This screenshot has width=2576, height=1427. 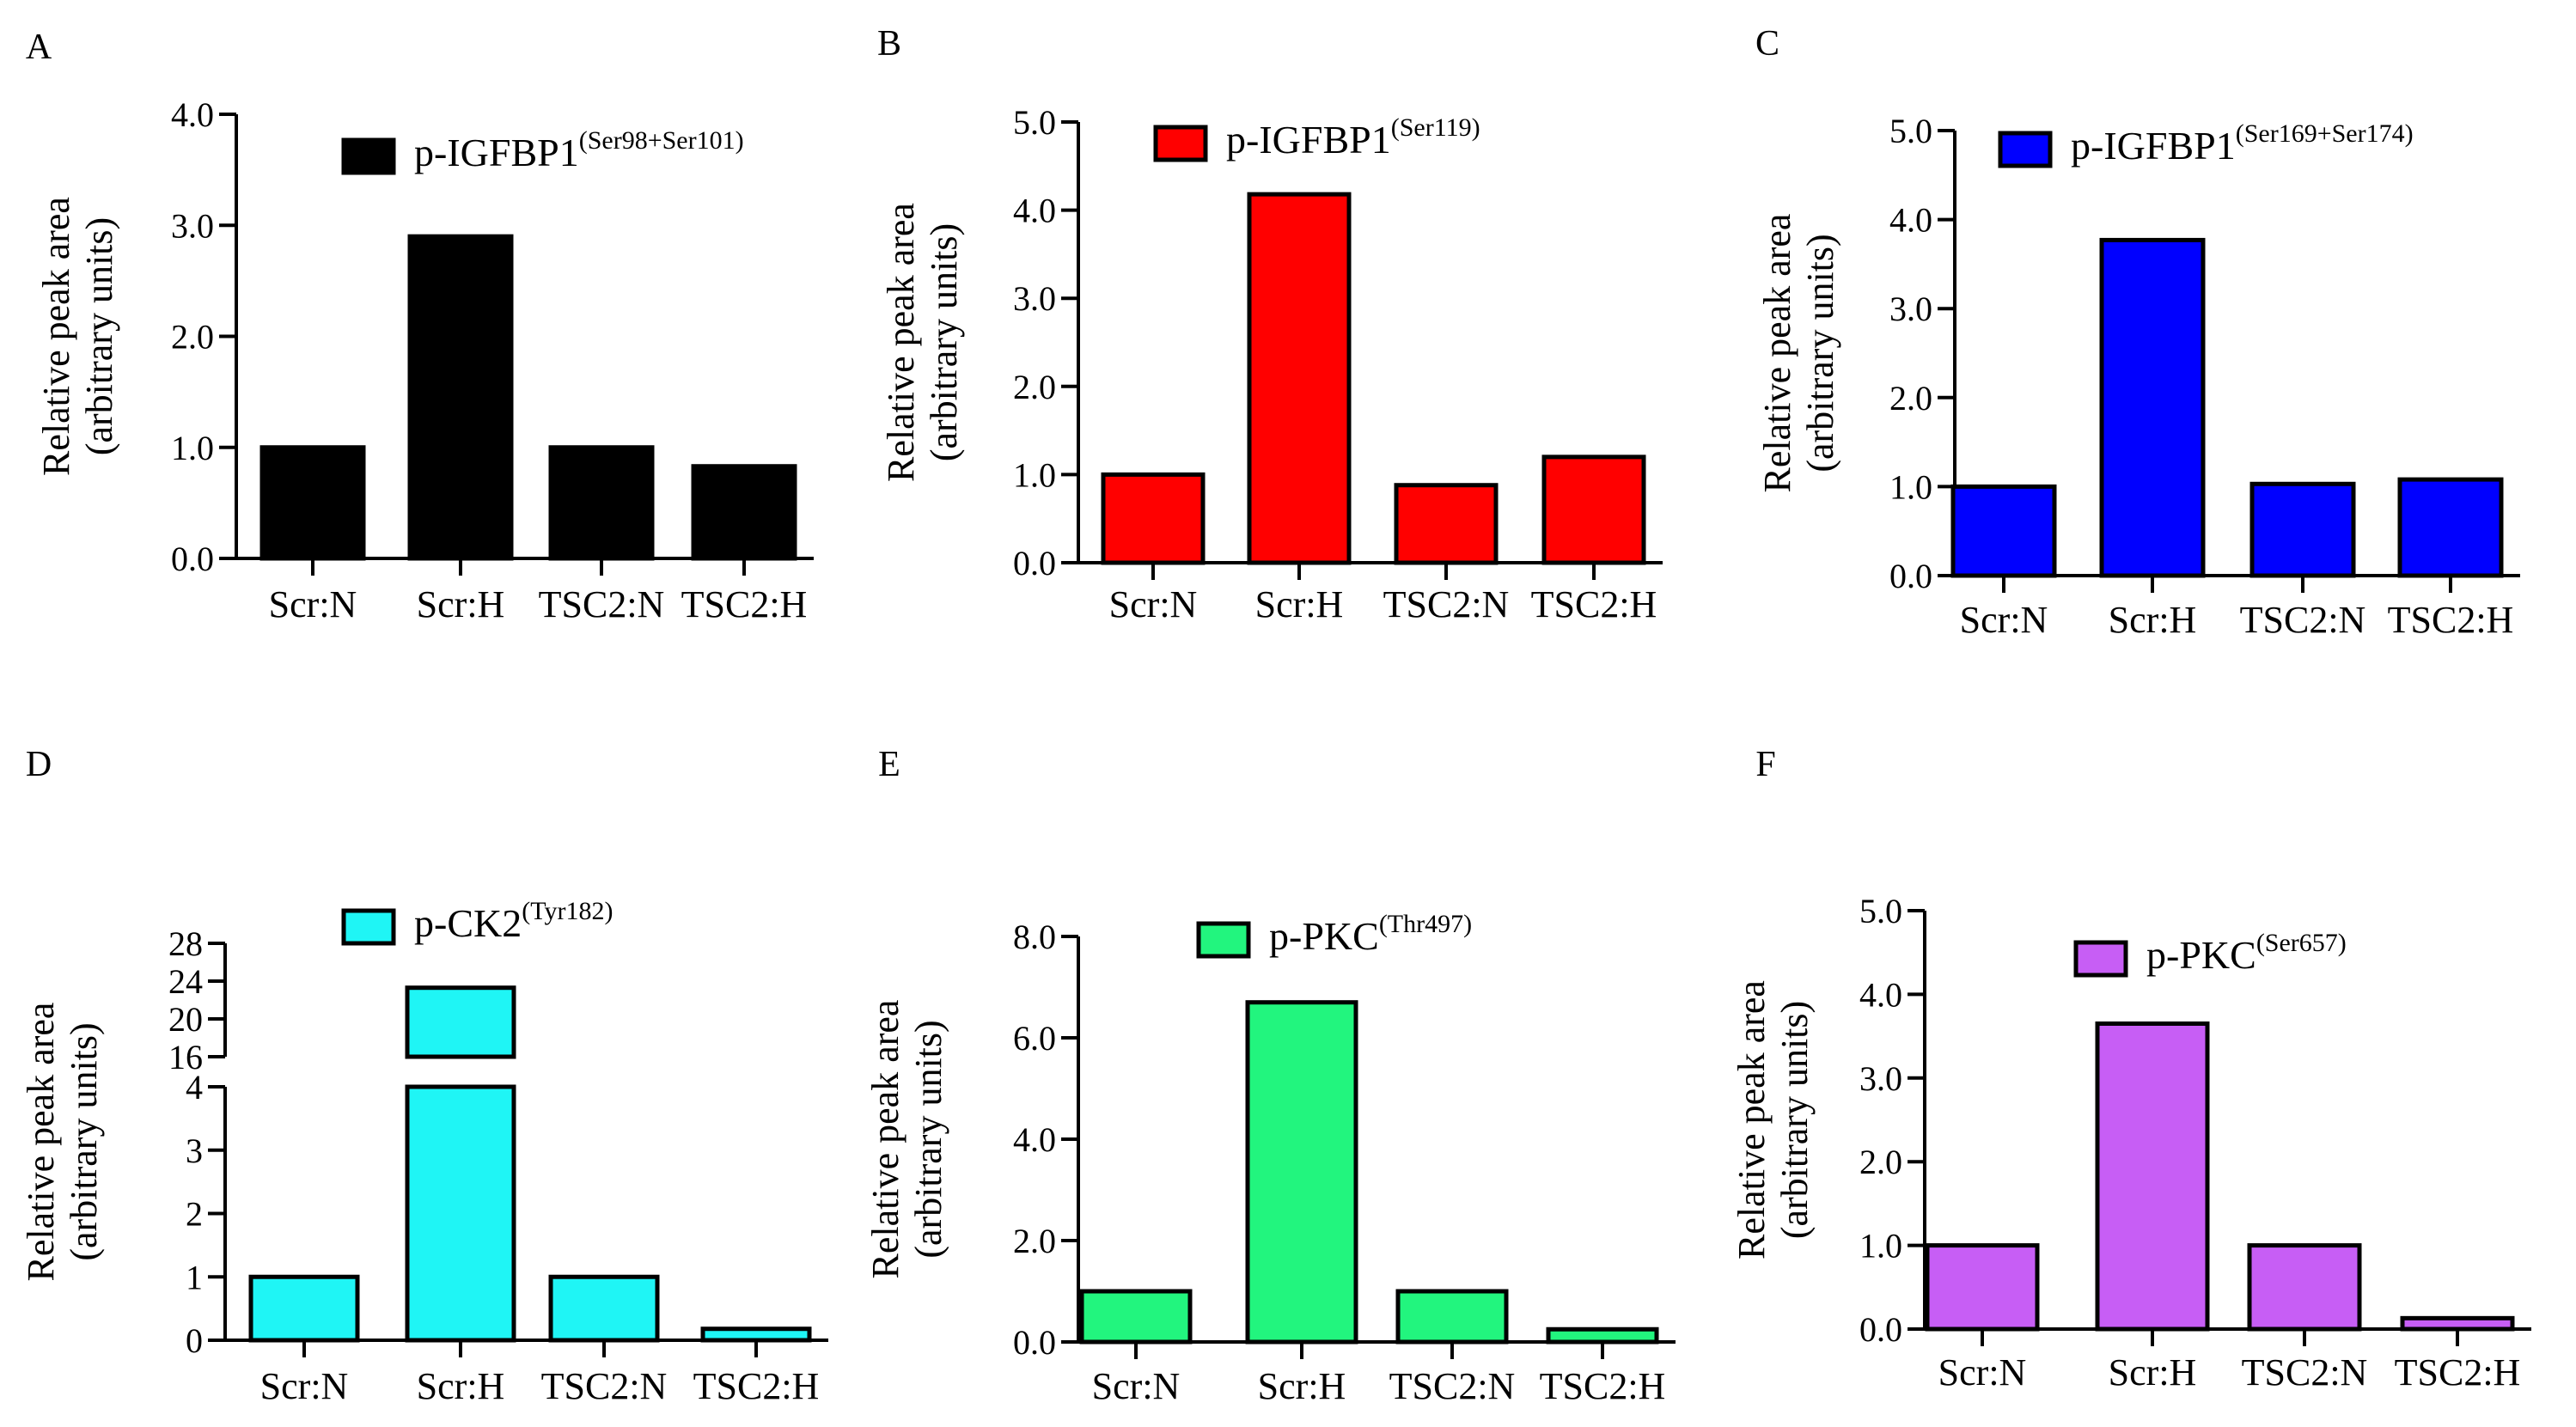 What do you see at coordinates (461, 1071) in the screenshot?
I see `axis-break-gap` at bounding box center [461, 1071].